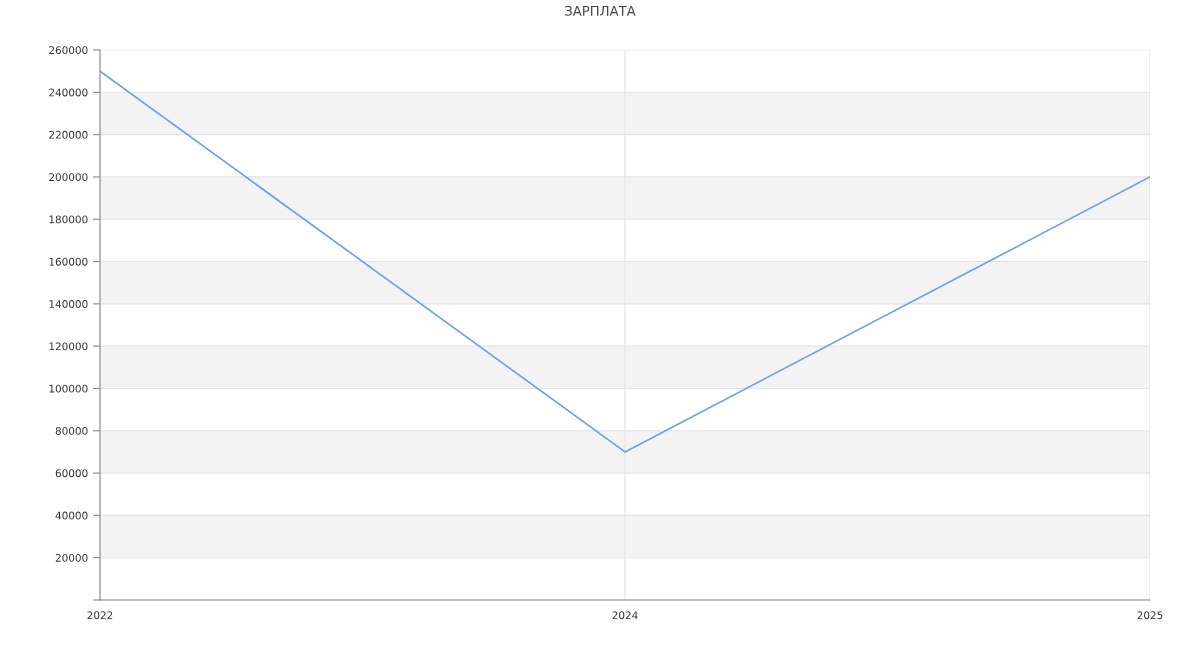 This screenshot has width=1200, height=650. I want to click on y-tick-label: 260000, so click(68, 50).